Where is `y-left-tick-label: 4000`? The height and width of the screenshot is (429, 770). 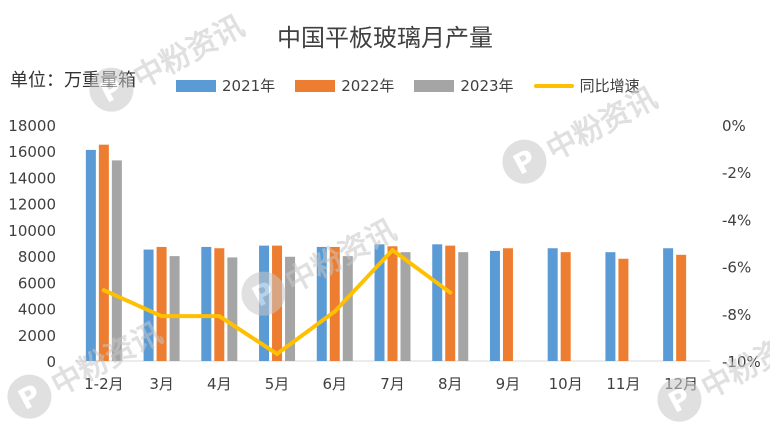
y-left-tick-label: 4000 is located at coordinates (37, 310).